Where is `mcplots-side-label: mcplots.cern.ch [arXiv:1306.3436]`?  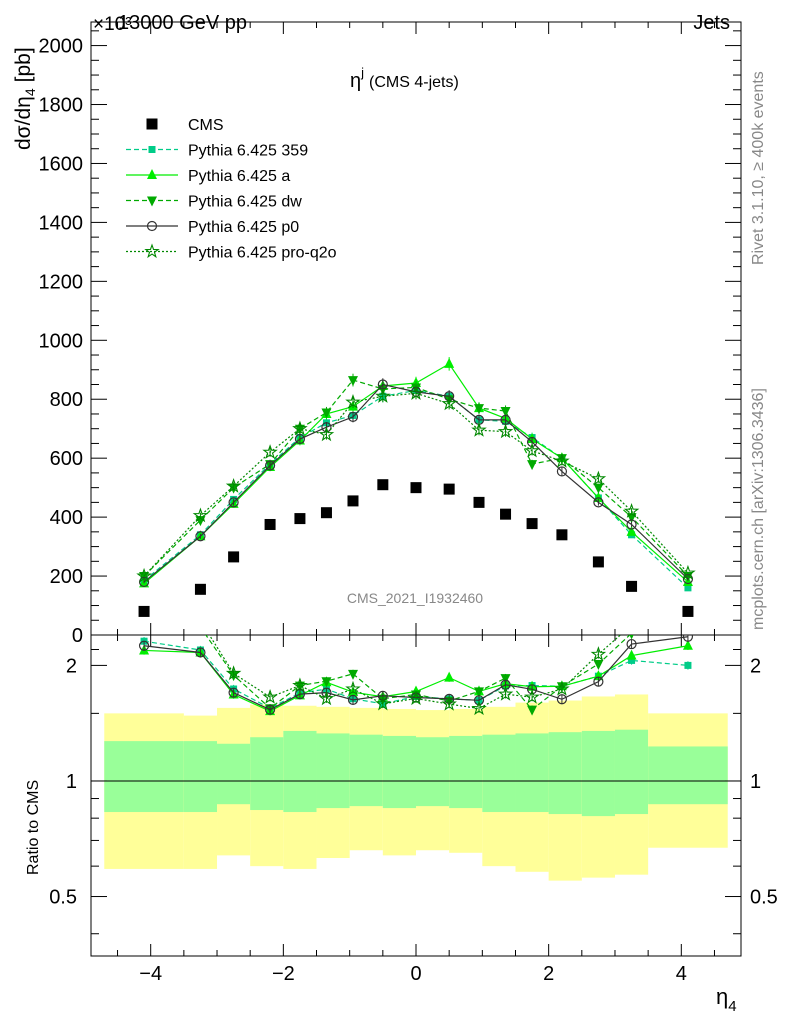 mcplots-side-label: mcplots.cern.ch [arXiv:1306.3436] is located at coordinates (758, 509).